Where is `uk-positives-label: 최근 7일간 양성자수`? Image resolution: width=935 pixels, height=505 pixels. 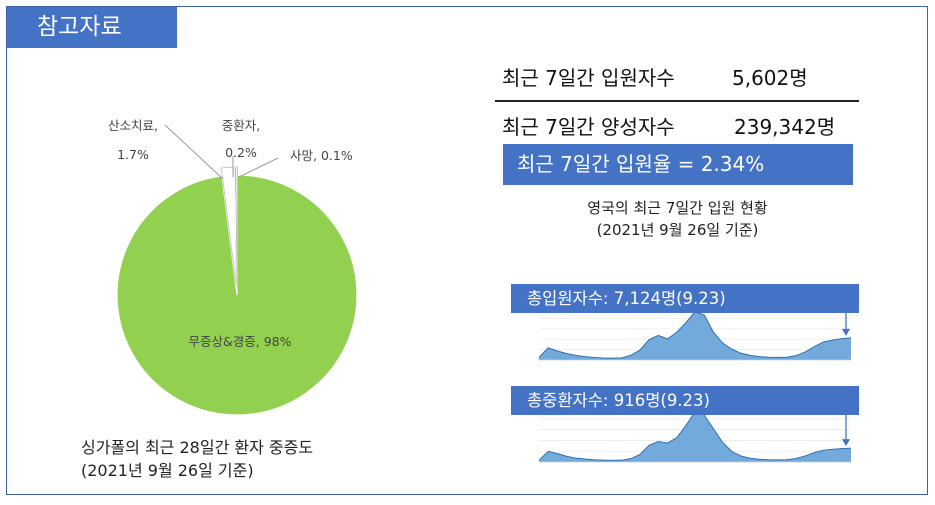 uk-positives-label: 최근 7일간 양성자수 is located at coordinates (588, 127).